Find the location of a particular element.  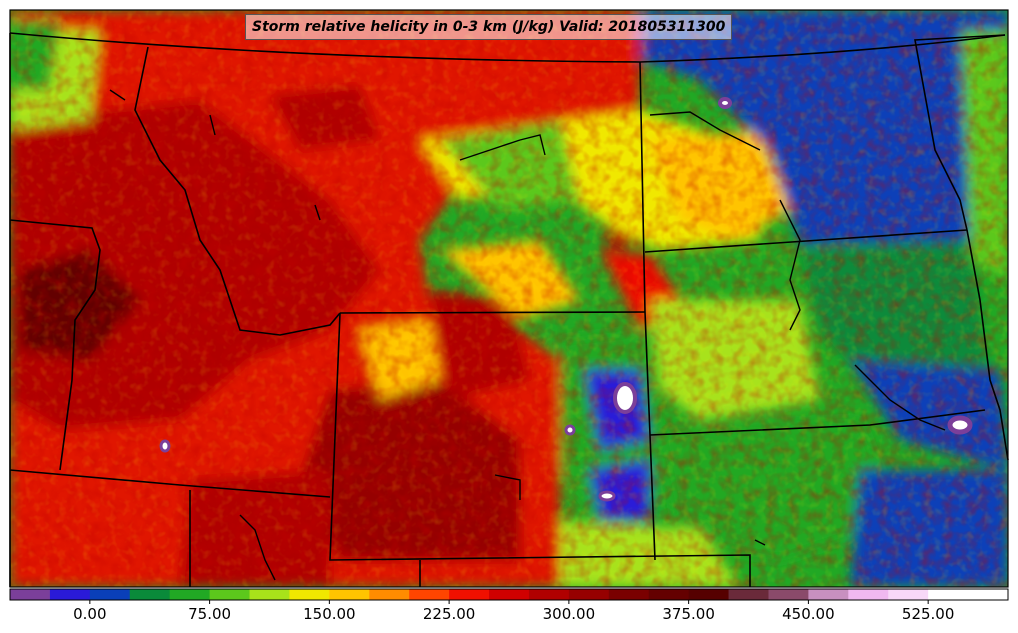

colorbar-tick-label: 450.00 is located at coordinates (808, 614).